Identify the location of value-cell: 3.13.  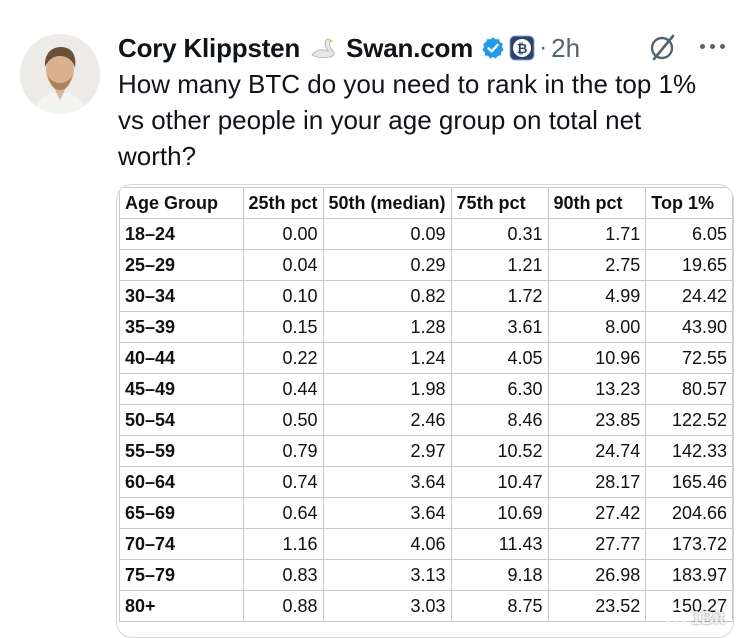
(387, 575).